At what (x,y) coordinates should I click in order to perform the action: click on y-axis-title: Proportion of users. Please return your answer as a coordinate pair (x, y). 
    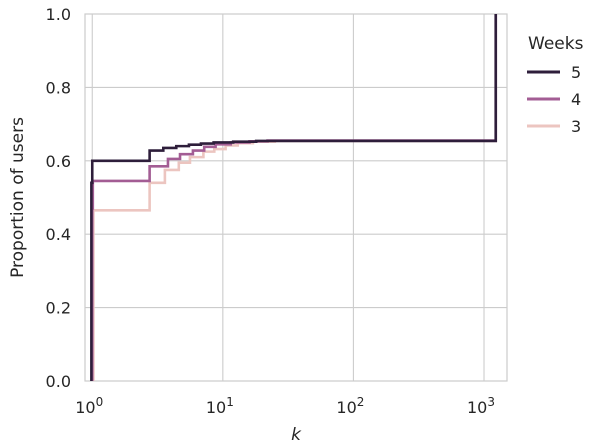
    Looking at the image, I should click on (18, 197).